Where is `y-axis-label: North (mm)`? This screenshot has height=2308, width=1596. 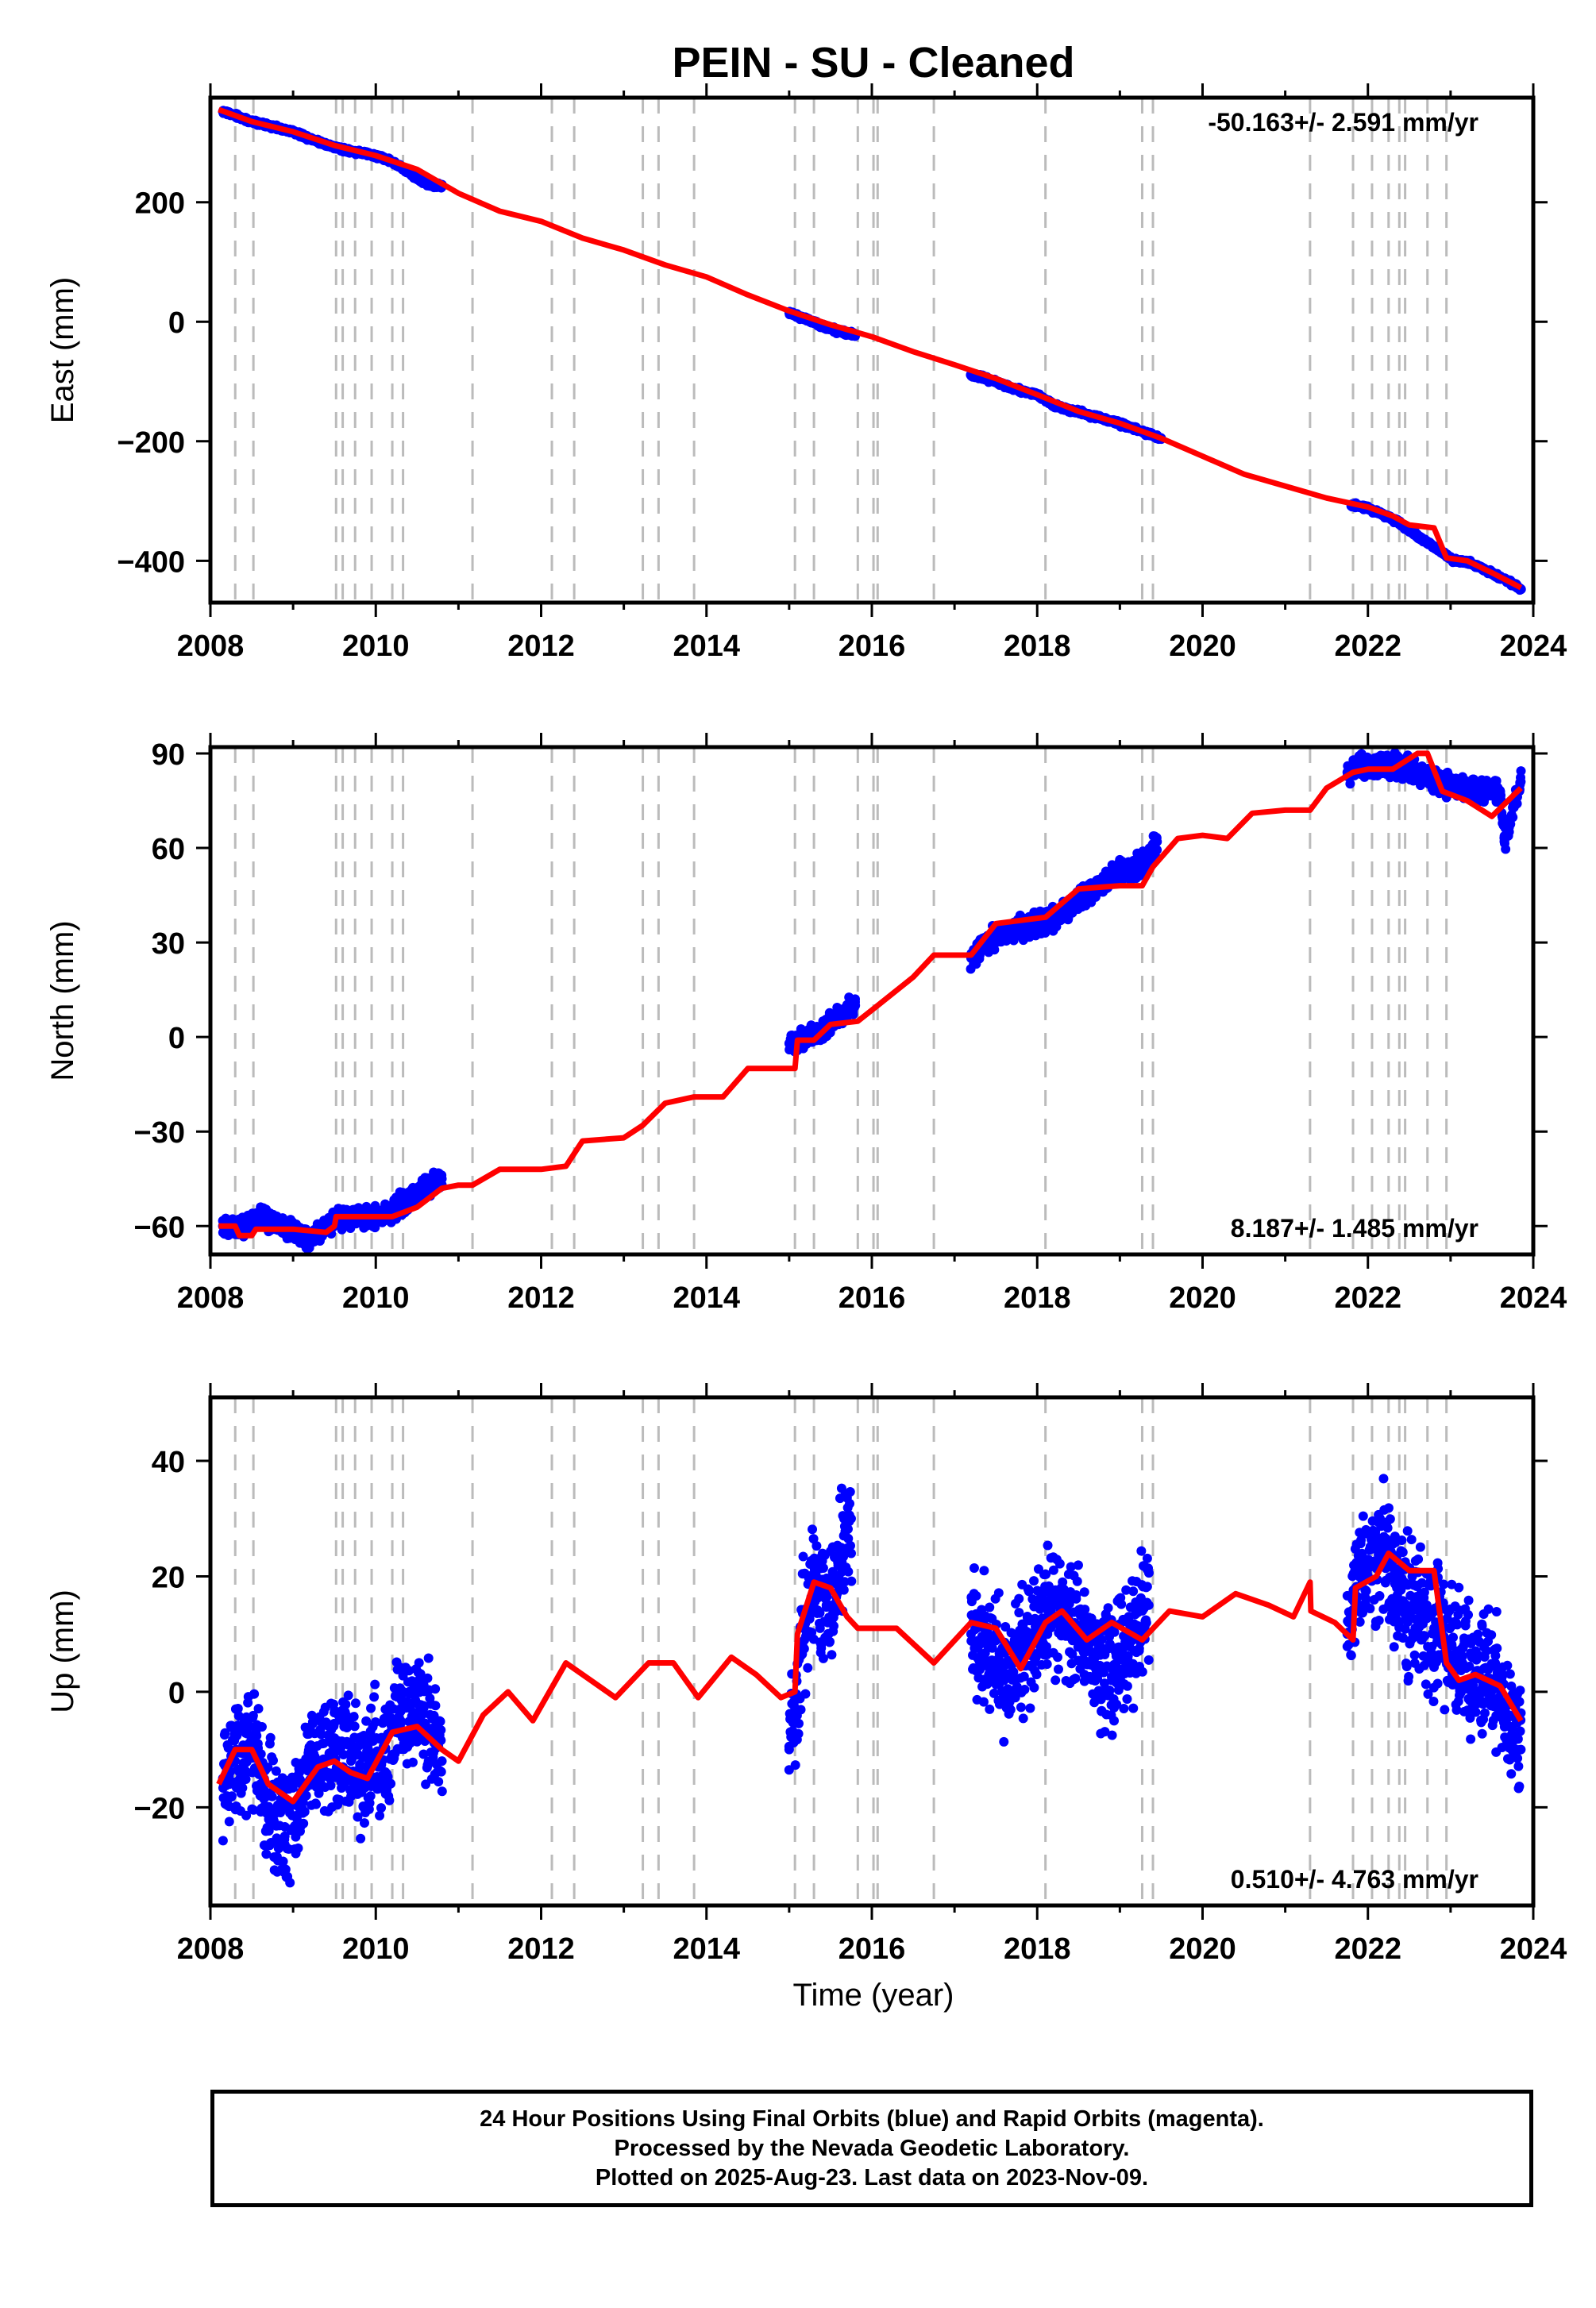
y-axis-label: North (mm) is located at coordinates (63, 1000).